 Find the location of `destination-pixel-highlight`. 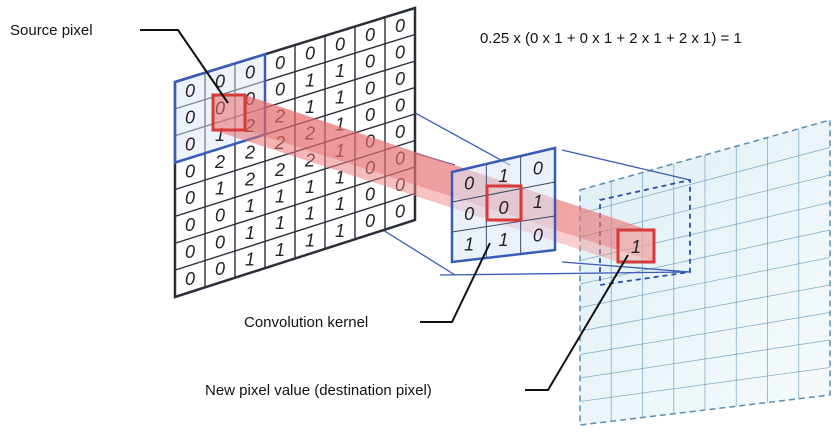

destination-pixel-highlight is located at coordinates (636, 246).